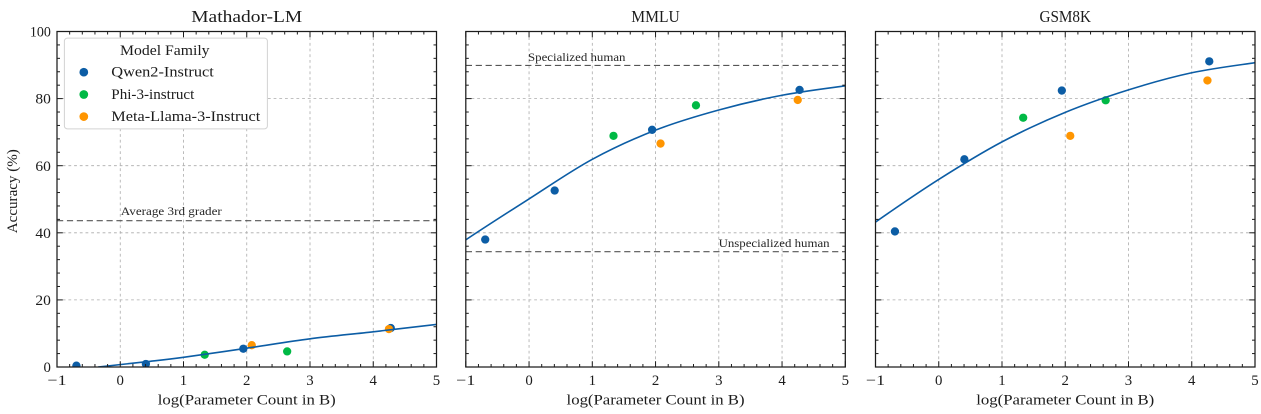  Describe the element at coordinates (246, 16) in the screenshot. I see `svg-text: Mathador-LM` at that location.